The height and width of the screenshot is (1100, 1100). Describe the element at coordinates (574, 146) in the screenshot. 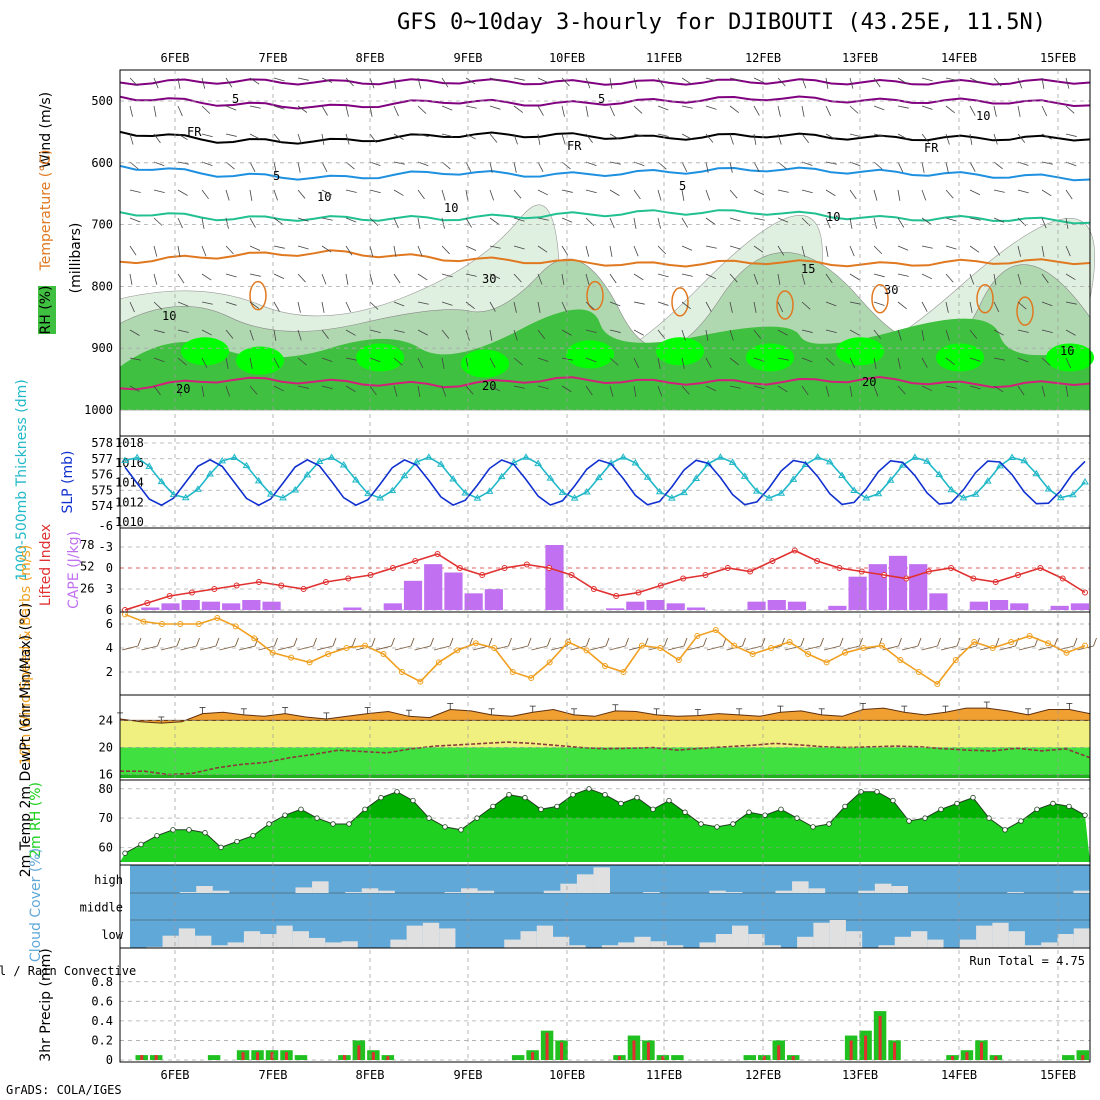

I see `contour-label: FR` at that location.